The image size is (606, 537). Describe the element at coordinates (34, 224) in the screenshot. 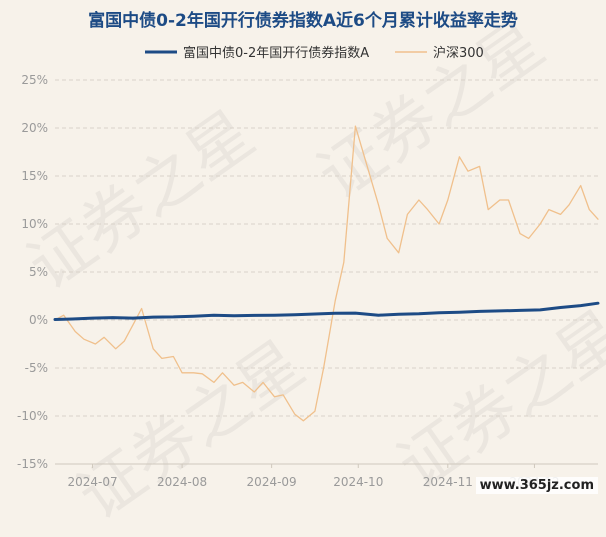

I see `y-tick-label: 10%` at that location.